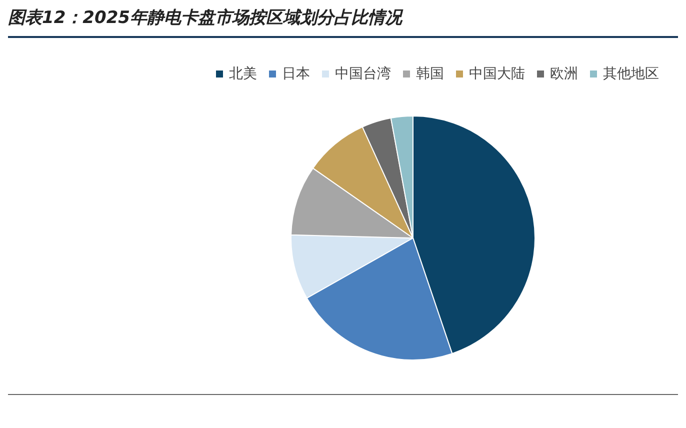 This screenshot has height=428, width=686. I want to click on chart-title: 图表12：2025年静电卡盘市场按区域划分占比情况, so click(205, 18).